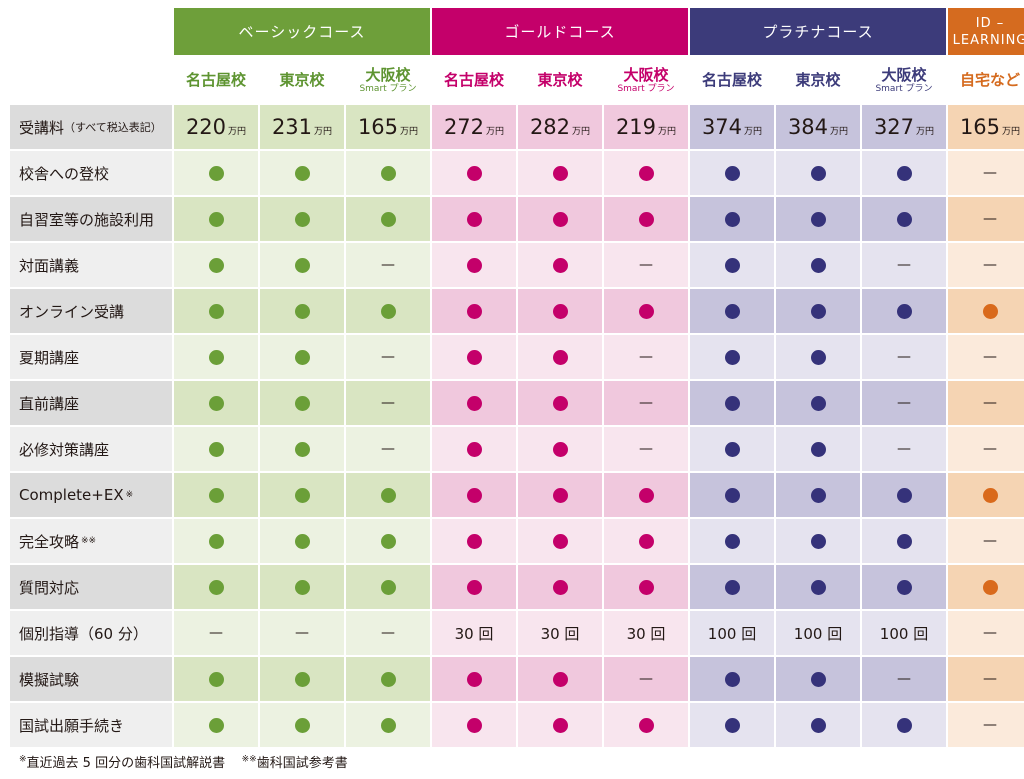  Describe the element at coordinates (302, 31) in the screenshot. I see `course-header-basic: ベーシックコース` at that location.